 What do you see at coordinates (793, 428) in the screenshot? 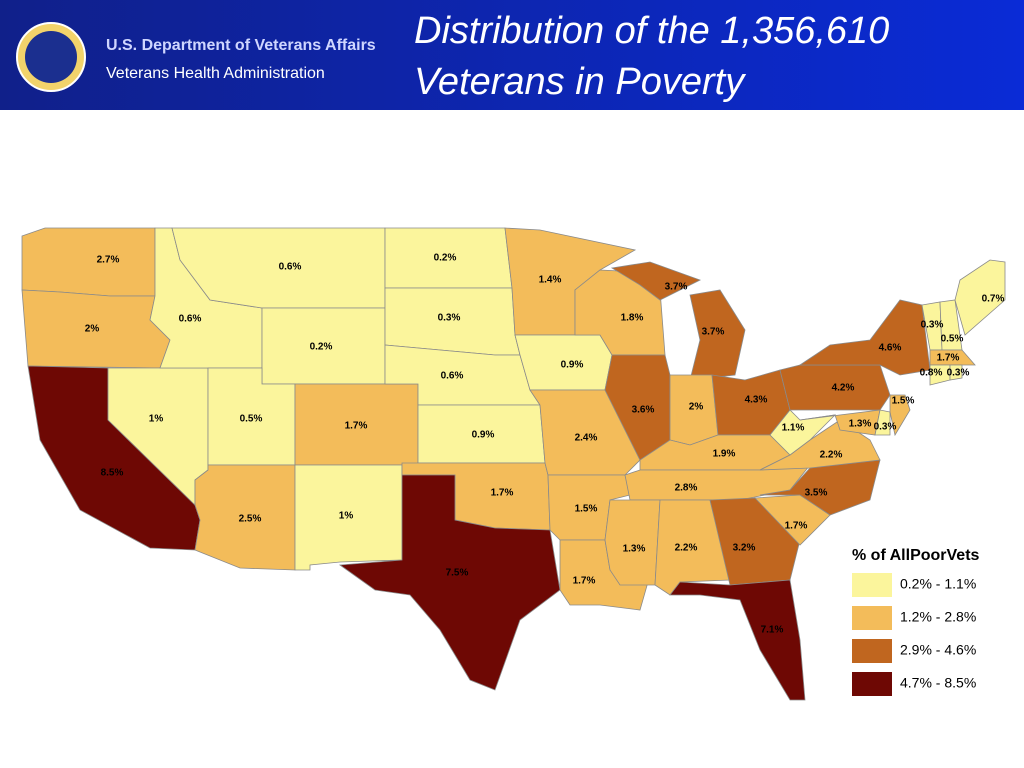
I see `state-label: 1.1%` at bounding box center [793, 428].